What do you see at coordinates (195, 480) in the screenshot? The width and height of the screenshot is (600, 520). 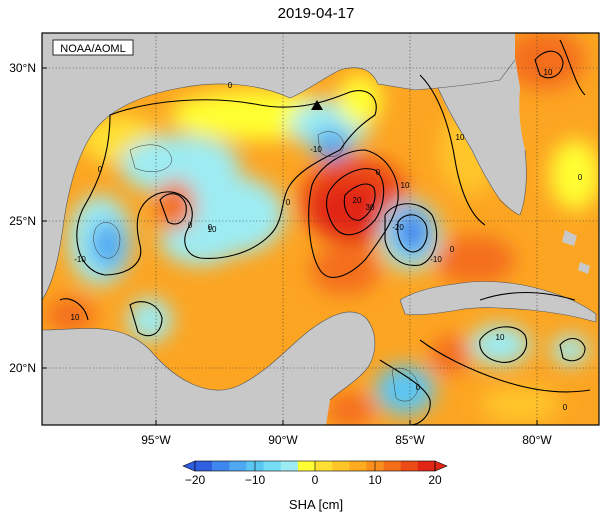 I see `colorbar-tick-m20: −20` at bounding box center [195, 480].